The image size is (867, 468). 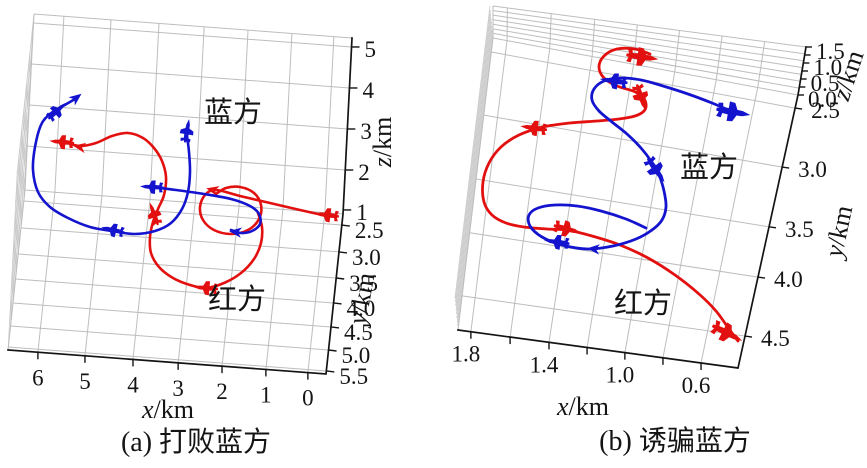 I want to click on panel-a-caption: (a) 打败蓝方, so click(x=196, y=442).